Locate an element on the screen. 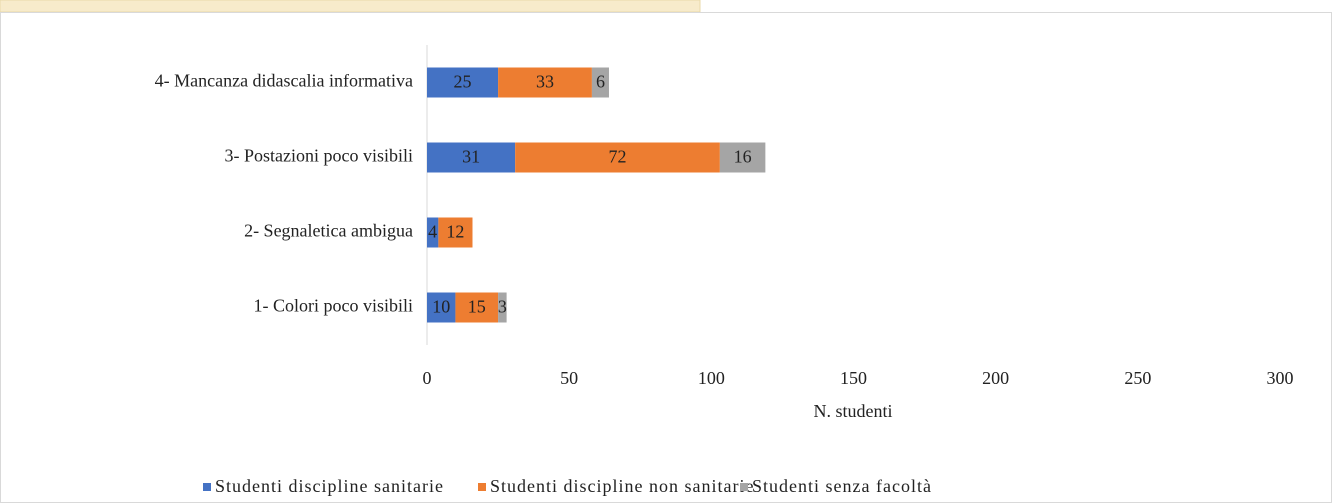 The image size is (1333, 504). data-label: 3 is located at coordinates (502, 307).